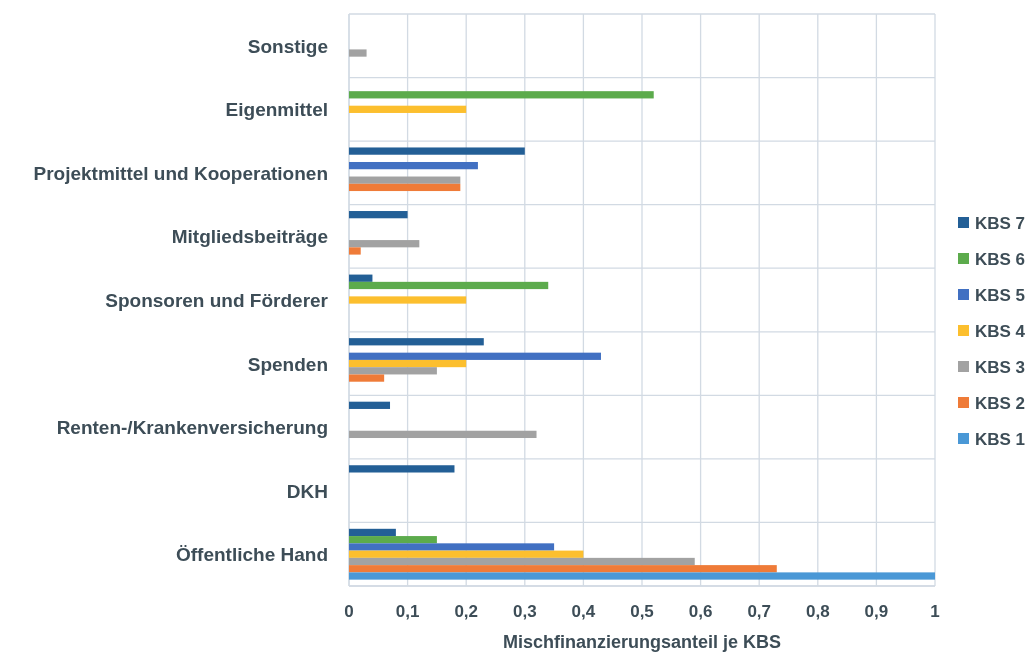 The image size is (1035, 662). Describe the element at coordinates (1000, 223) in the screenshot. I see `legend-label: KBS 7` at that location.